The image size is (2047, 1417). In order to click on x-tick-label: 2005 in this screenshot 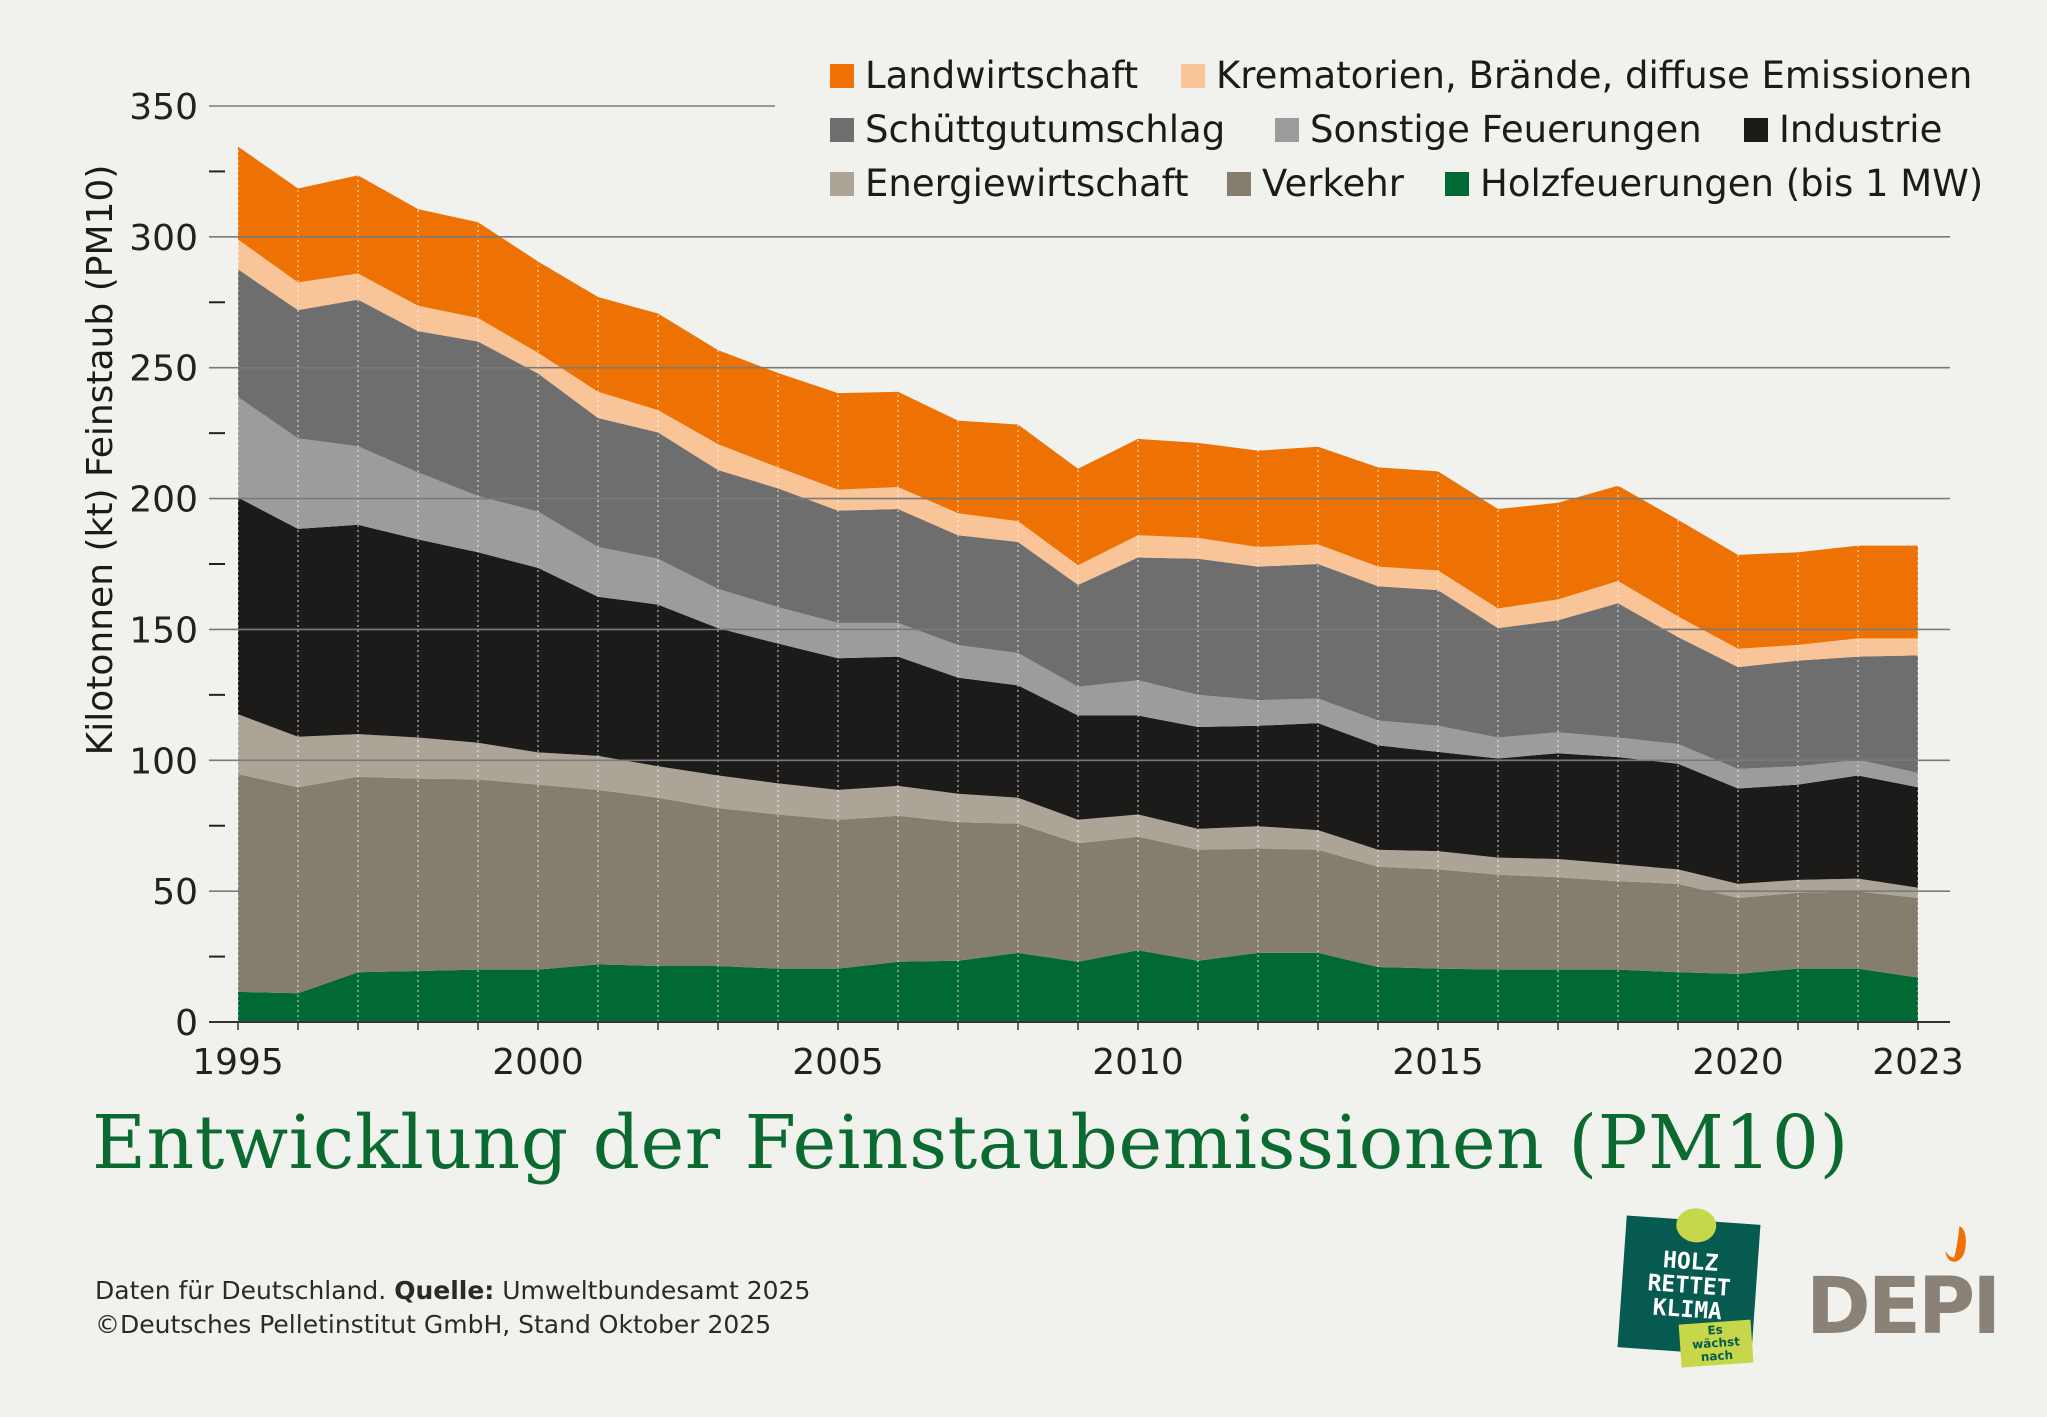, I will do `click(838, 1062)`.